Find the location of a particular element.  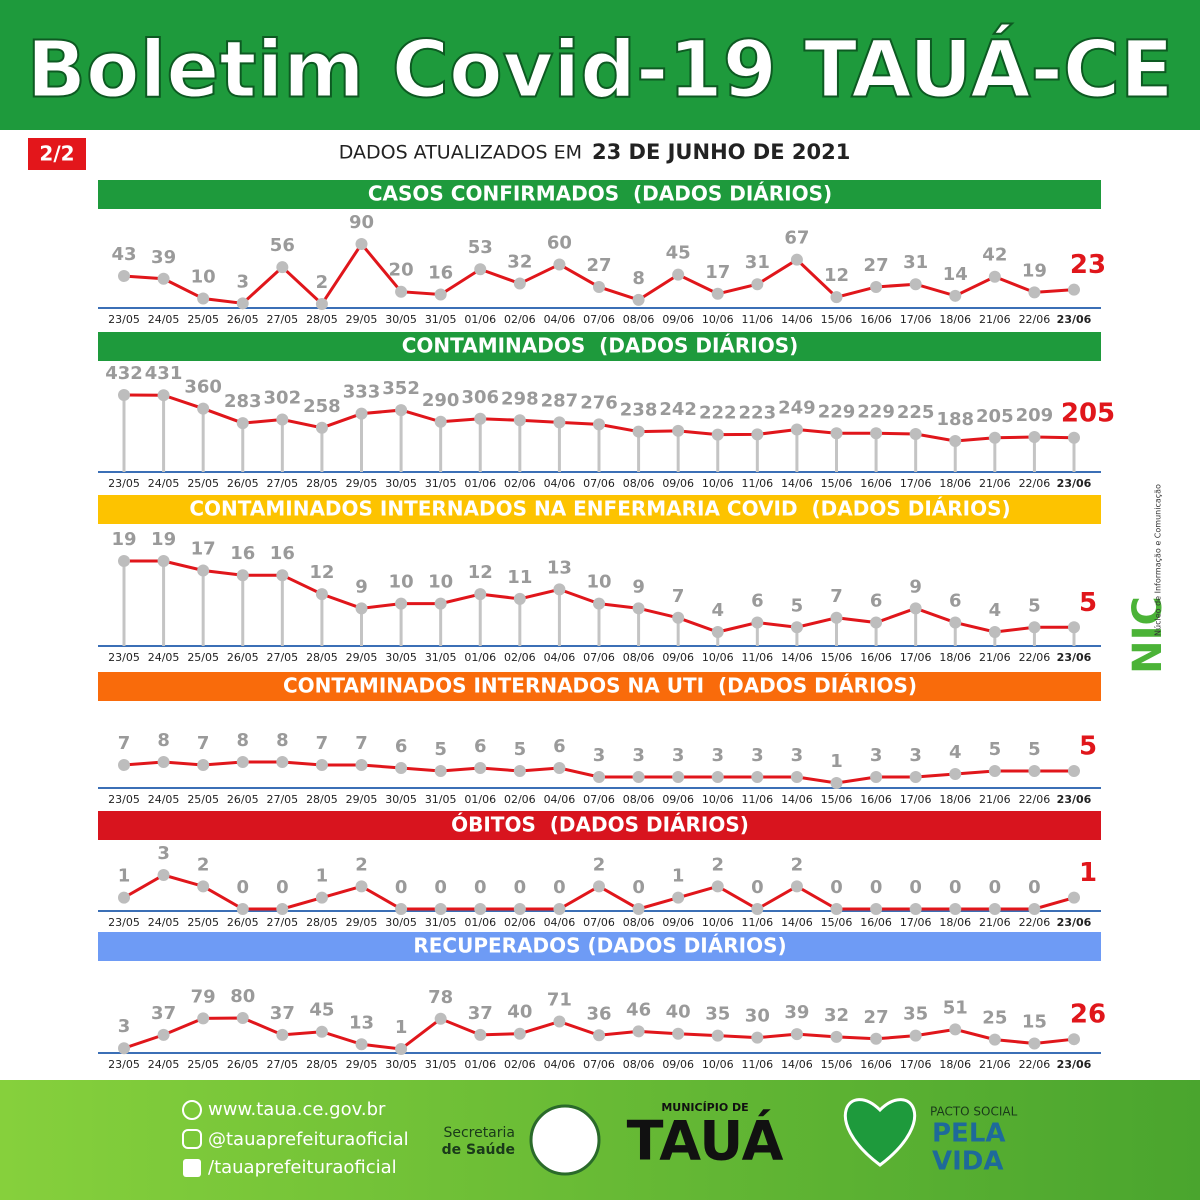

value-label: 238 is located at coordinates (639, 410).